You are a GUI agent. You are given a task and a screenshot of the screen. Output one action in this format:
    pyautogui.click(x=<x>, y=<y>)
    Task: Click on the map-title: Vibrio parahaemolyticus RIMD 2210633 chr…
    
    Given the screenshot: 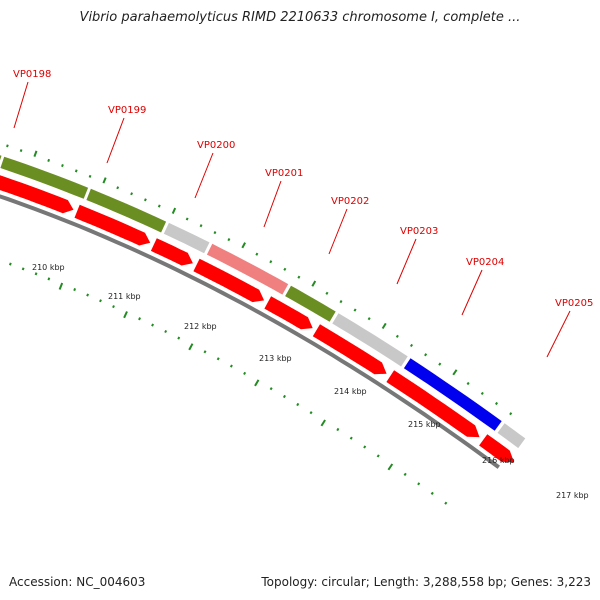 What is the action you would take?
    pyautogui.click(x=300, y=17)
    